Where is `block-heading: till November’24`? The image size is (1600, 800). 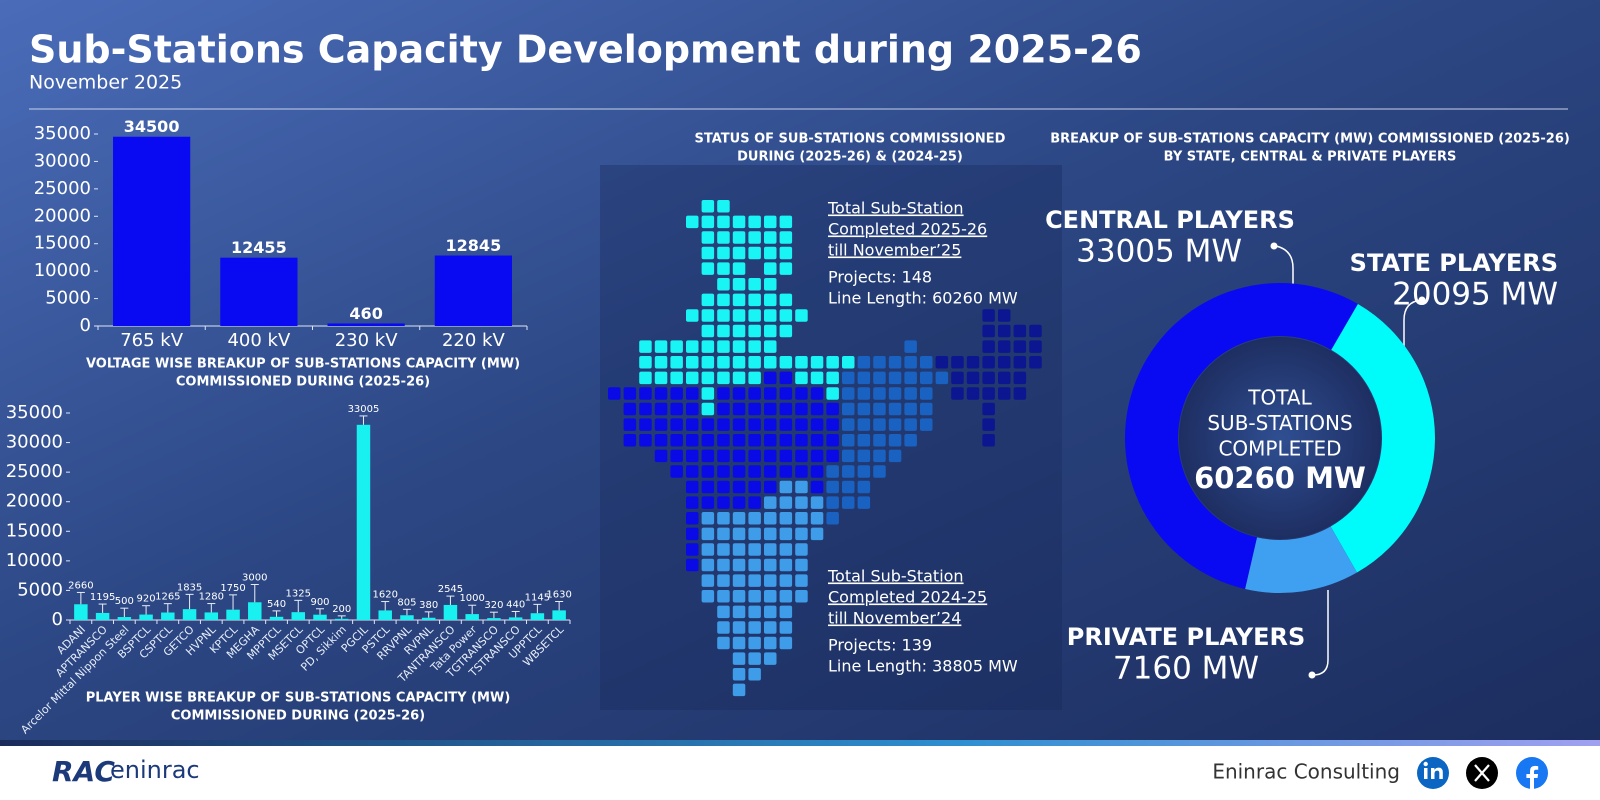 block-heading: till November’24 is located at coordinates (894, 618).